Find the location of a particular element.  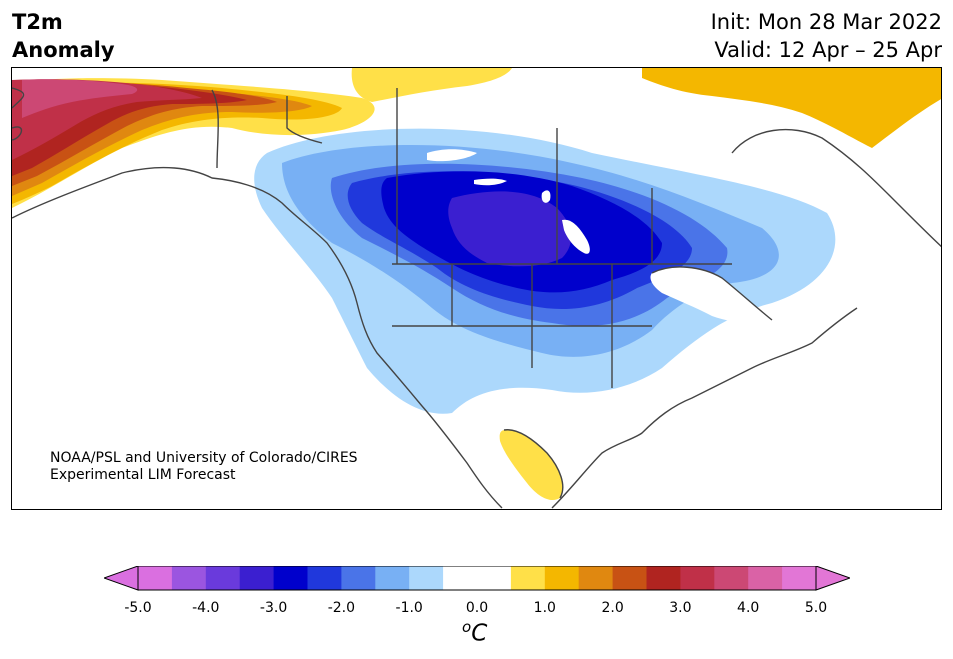

unit-label: oC is located at coordinates (474, 632).